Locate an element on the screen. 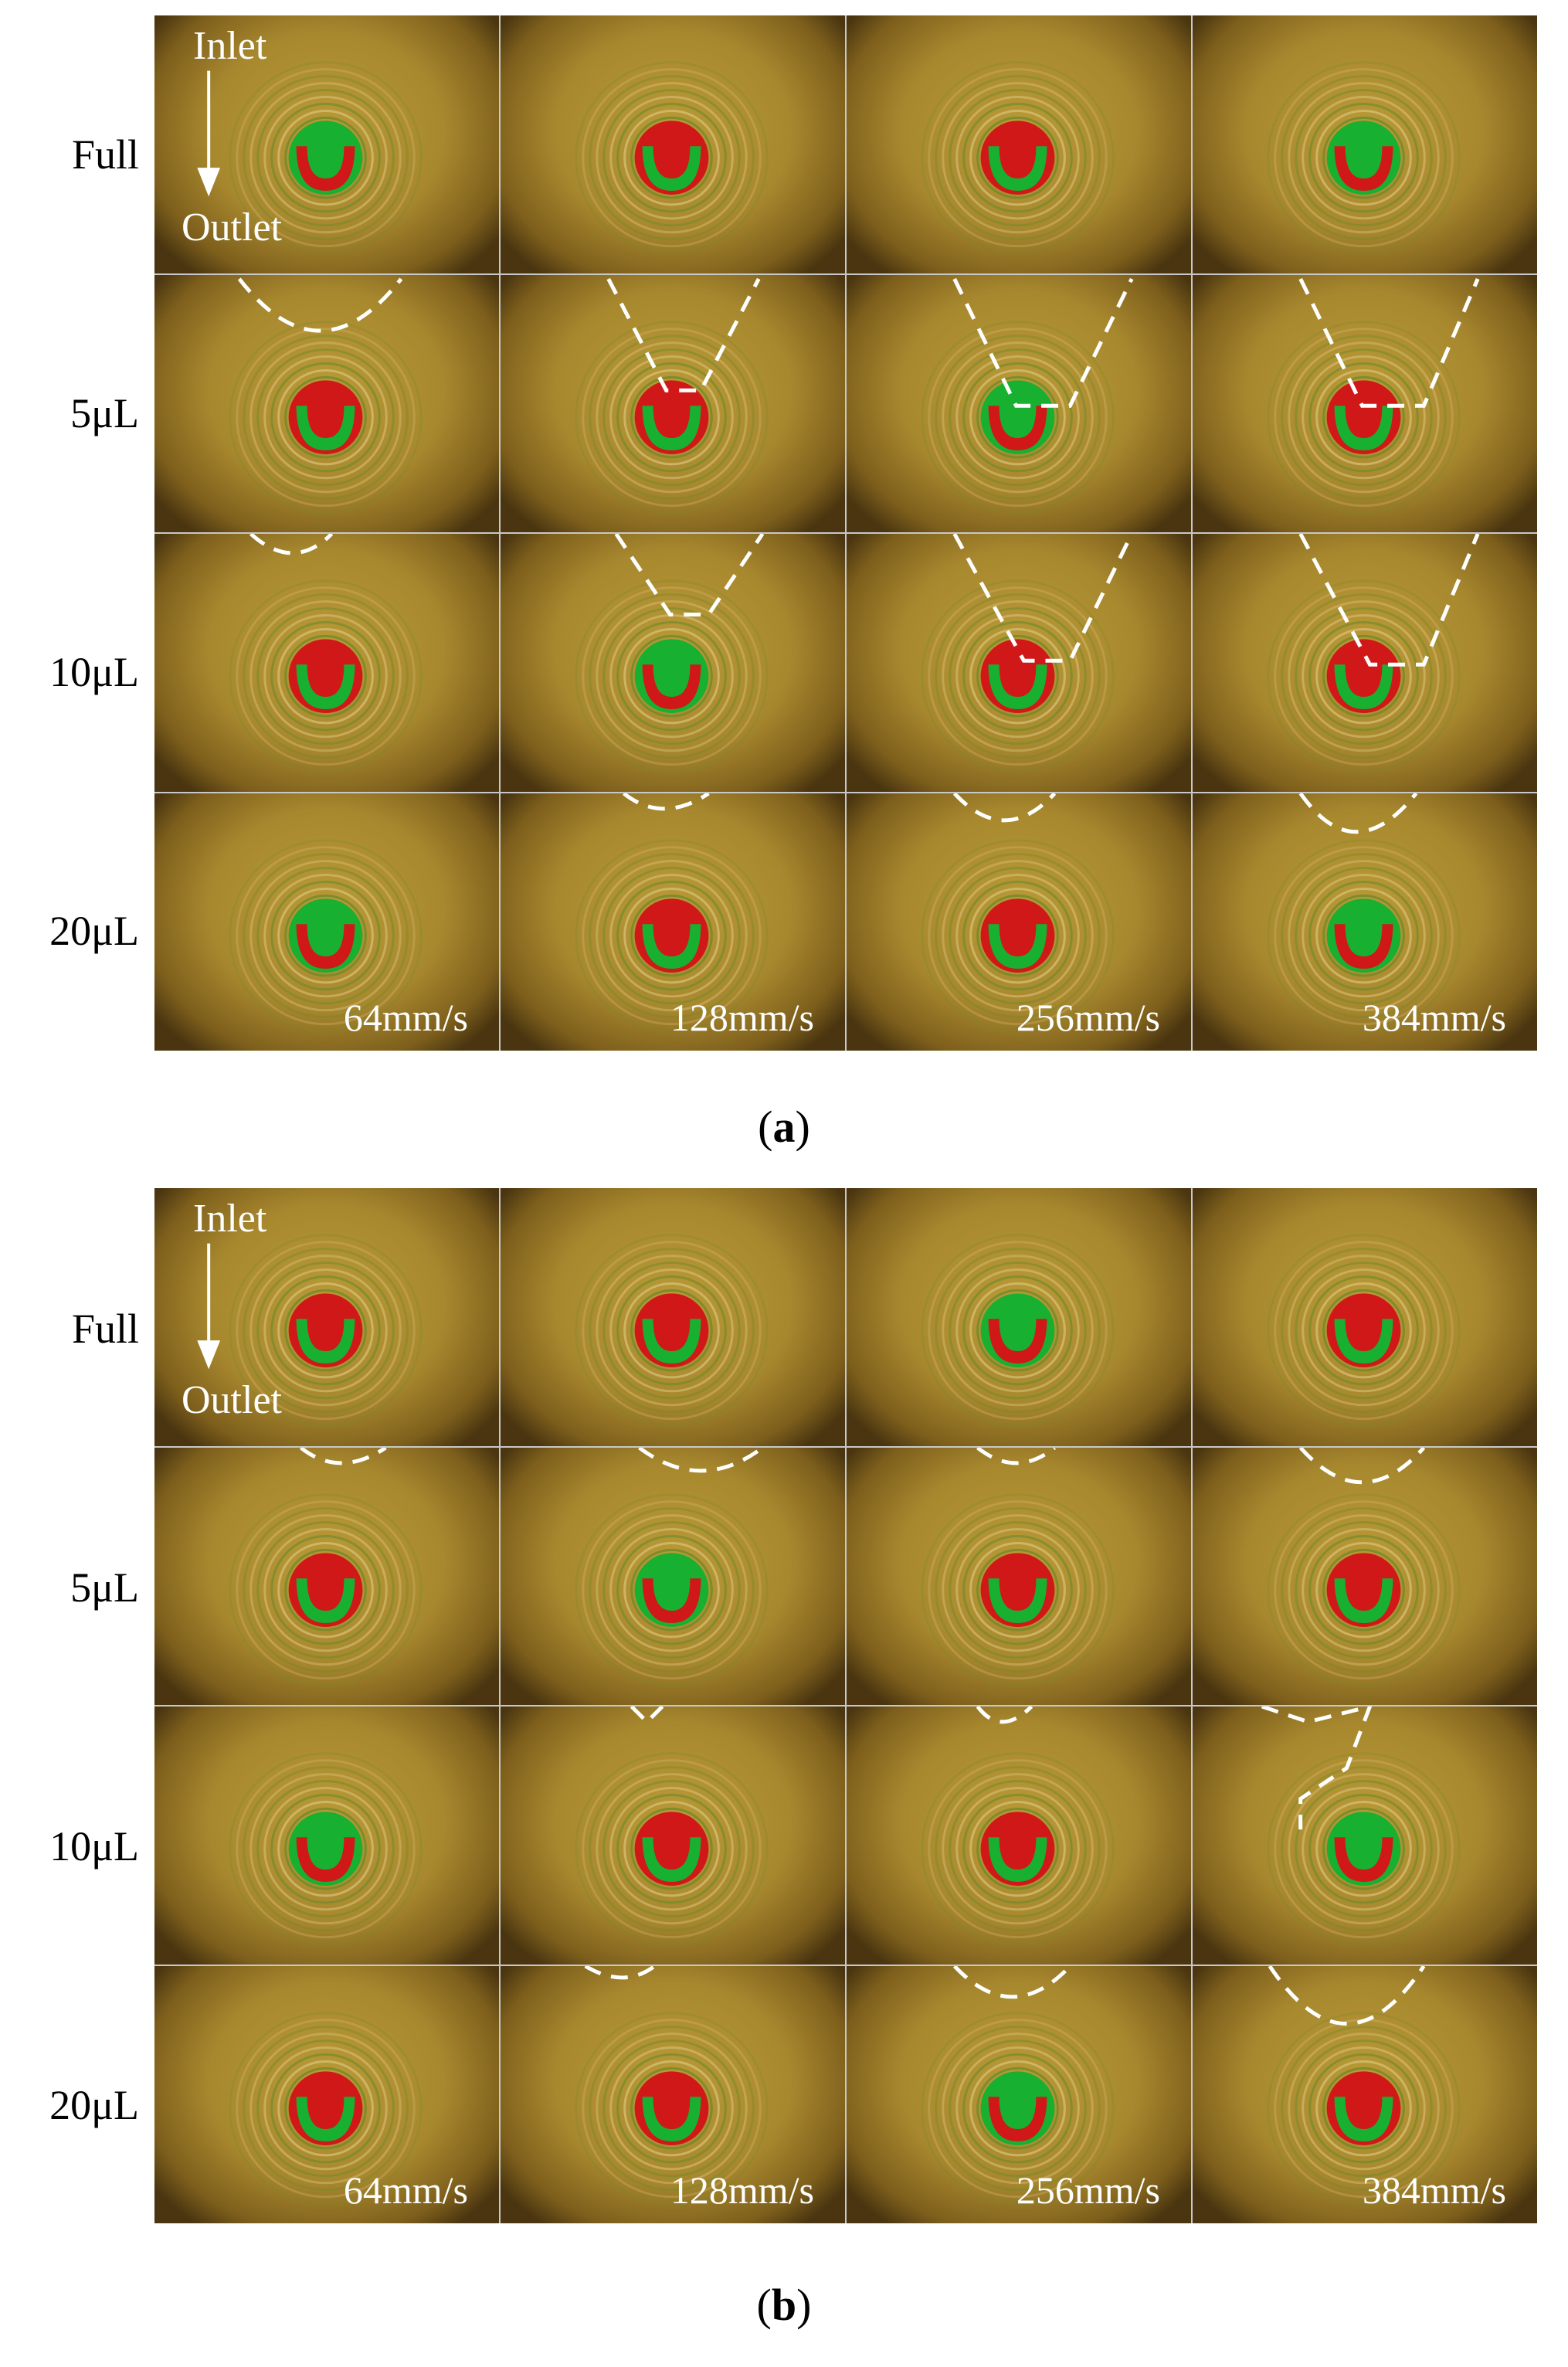  row-label-full-b: Full is located at coordinates (105, 1329).